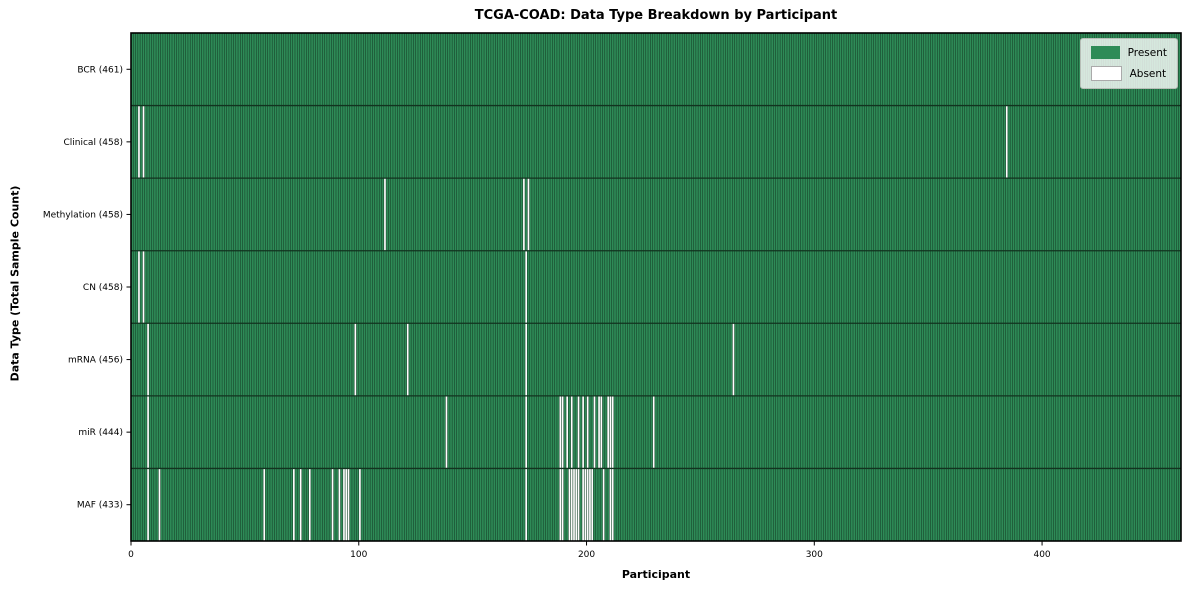 The height and width of the screenshot is (600, 1200). What do you see at coordinates (83, 215) in the screenshot?
I see `y-tick-label-Methylation: Methylation (458)` at bounding box center [83, 215].